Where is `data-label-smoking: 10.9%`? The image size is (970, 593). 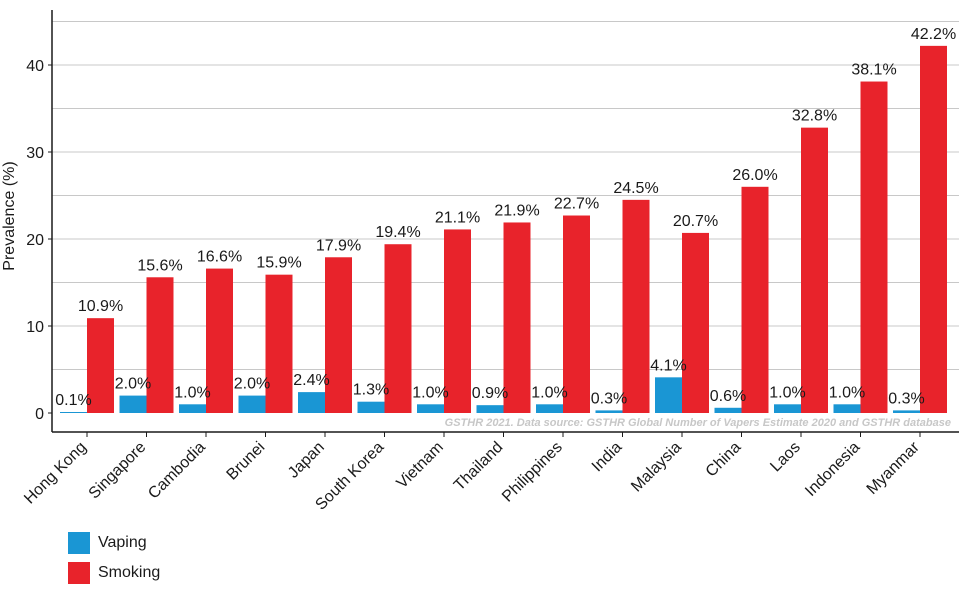 data-label-smoking: 10.9% is located at coordinates (100, 306).